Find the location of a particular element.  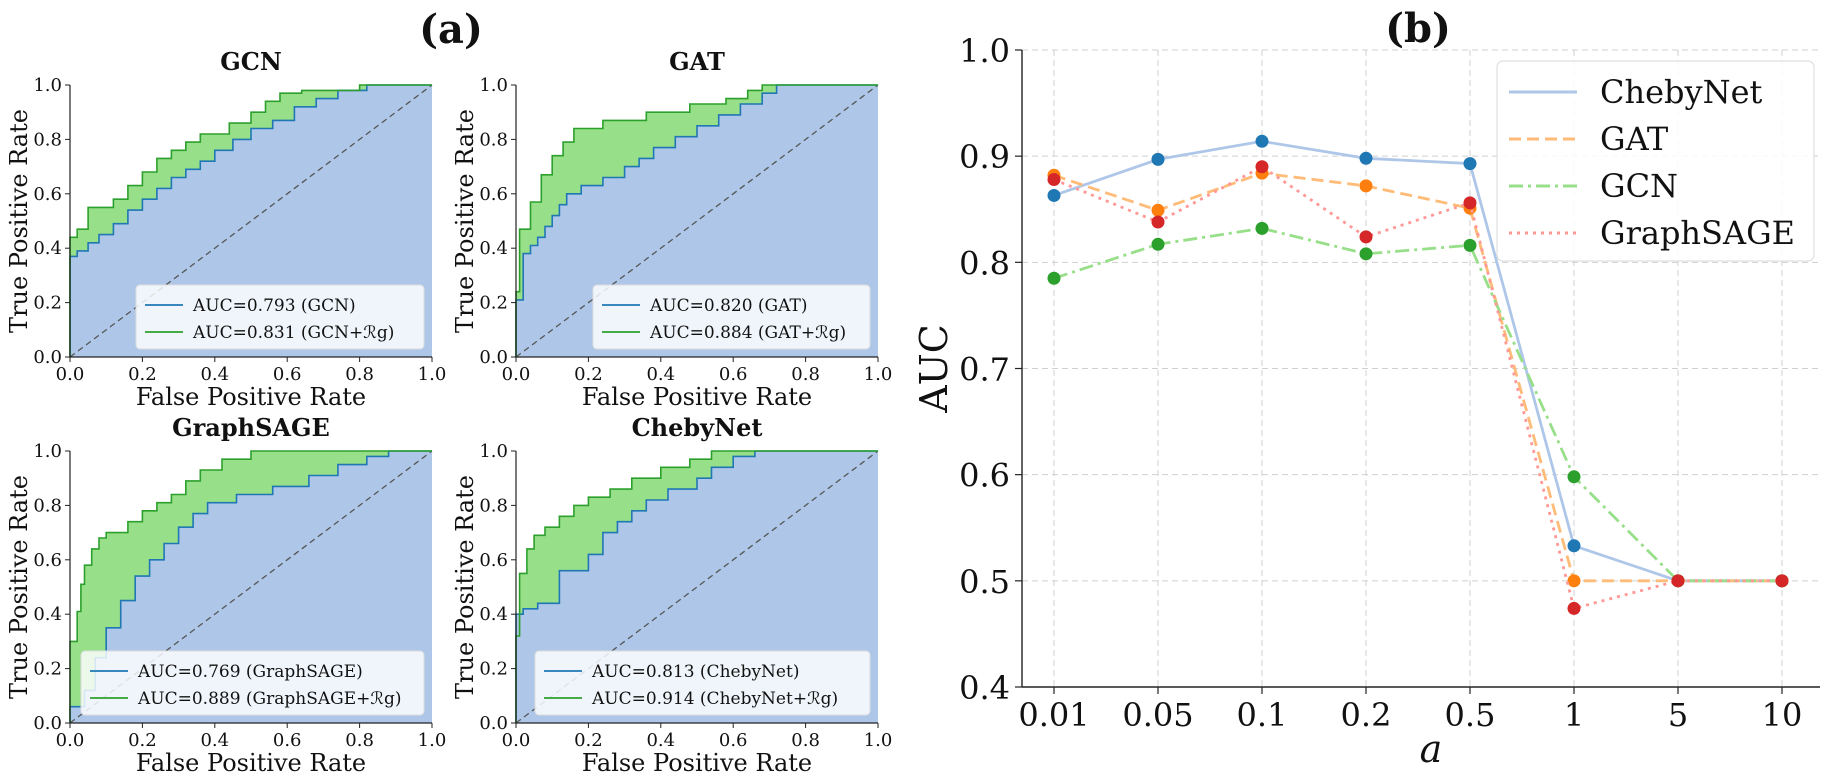

y-axis-label: AUC is located at coordinates (934, 369).